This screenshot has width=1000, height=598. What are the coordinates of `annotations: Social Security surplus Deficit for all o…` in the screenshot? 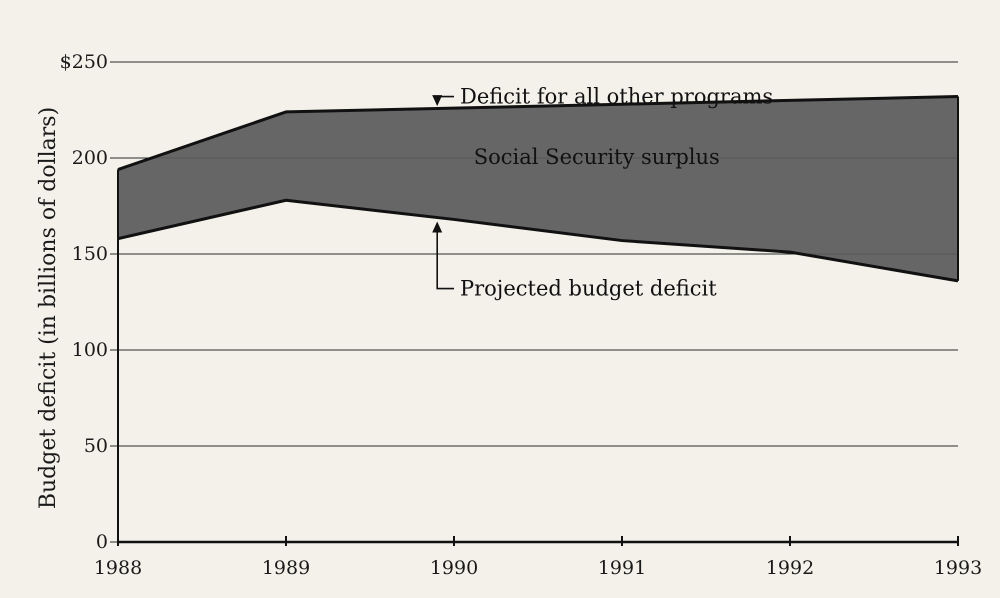 It's located at (602, 193).